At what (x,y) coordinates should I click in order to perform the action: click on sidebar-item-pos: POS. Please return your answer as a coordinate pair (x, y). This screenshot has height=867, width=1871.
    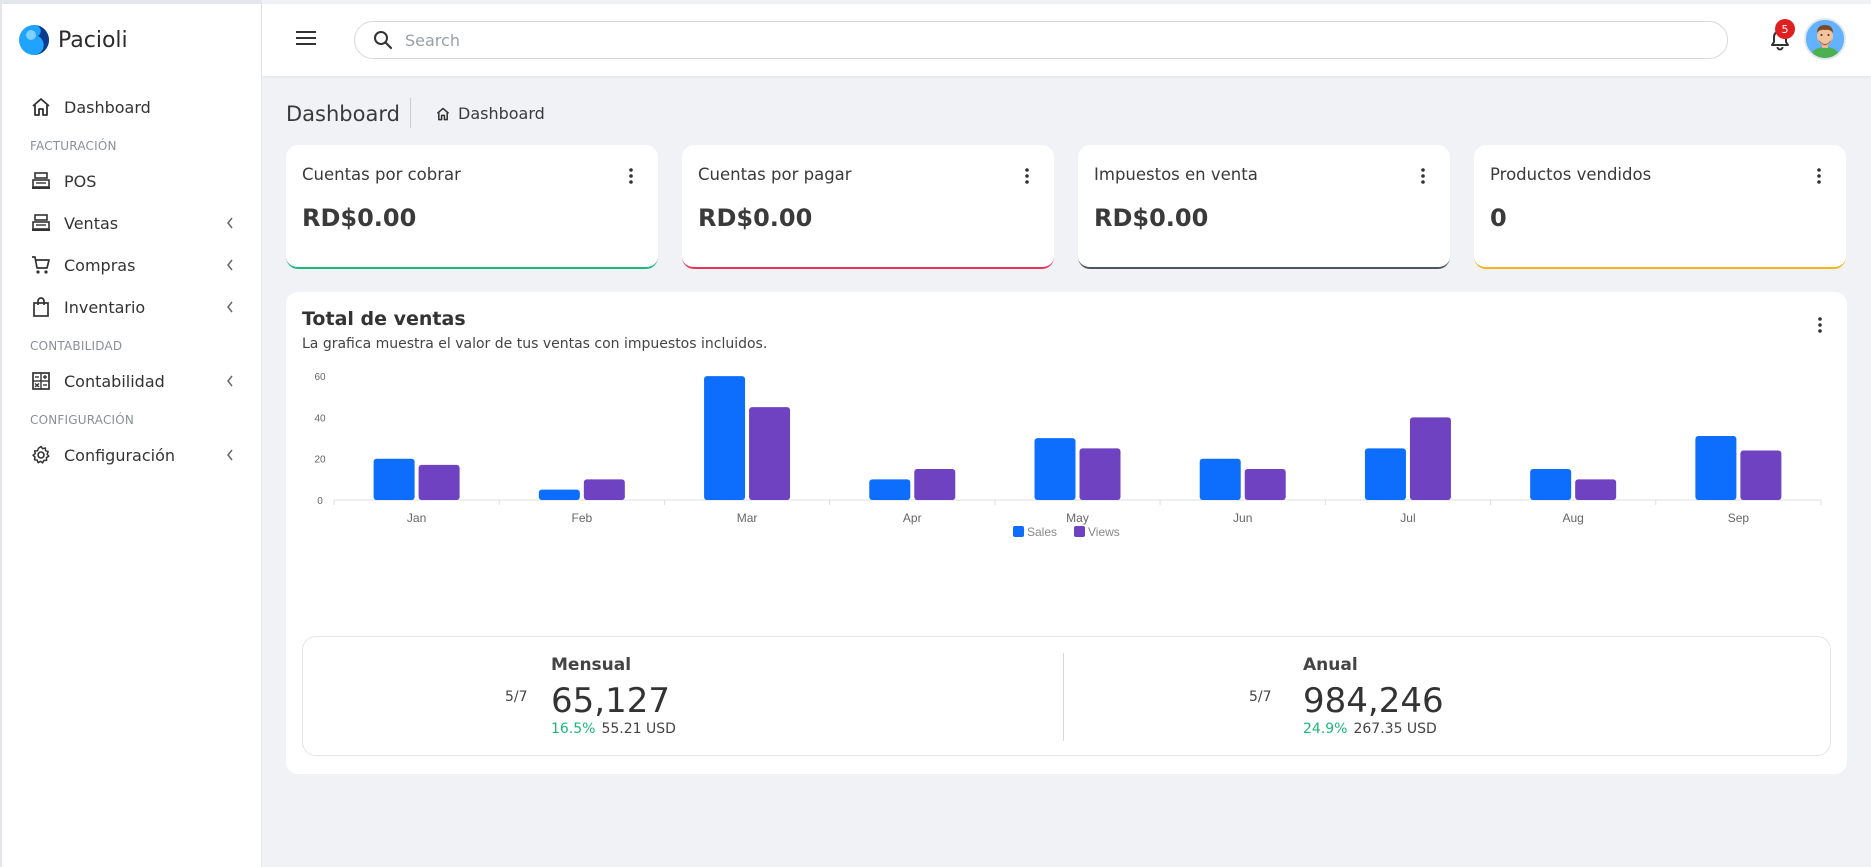
    Looking at the image, I should click on (131, 181).